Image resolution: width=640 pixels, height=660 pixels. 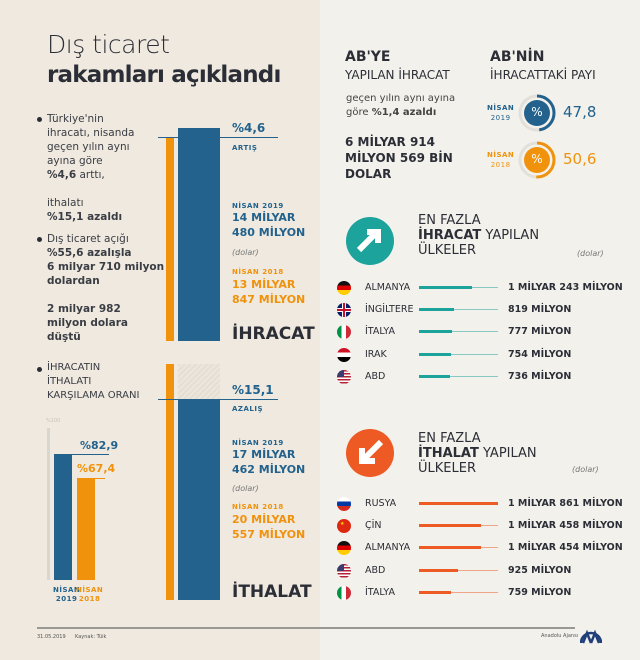 I want to click on country-row: RUSYA 1 MİLYAR 861 MİLYON, so click(x=487, y=504).